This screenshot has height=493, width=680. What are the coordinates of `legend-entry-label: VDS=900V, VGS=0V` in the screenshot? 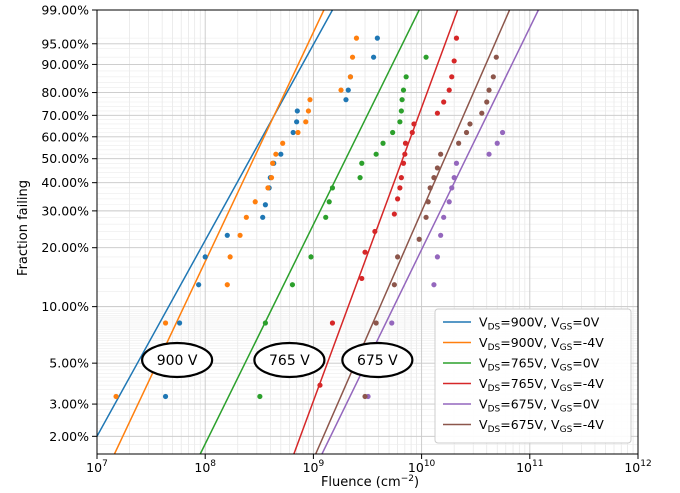 It's located at (539, 324).